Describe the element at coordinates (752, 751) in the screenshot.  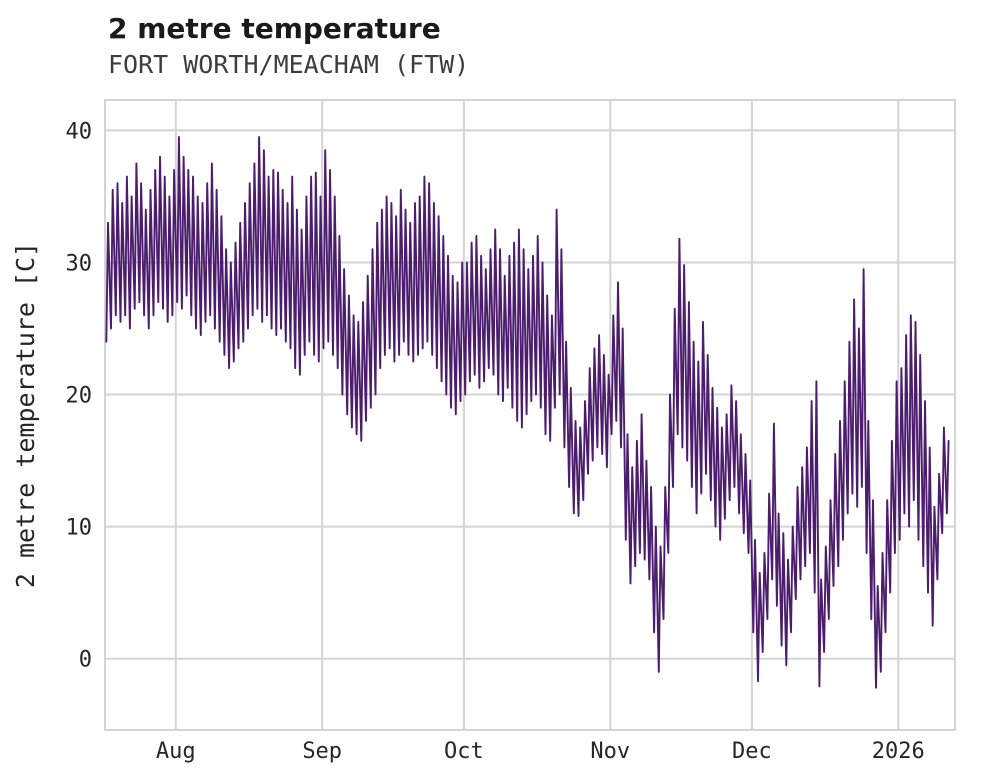
I see `x-tick-label: Dec` at that location.